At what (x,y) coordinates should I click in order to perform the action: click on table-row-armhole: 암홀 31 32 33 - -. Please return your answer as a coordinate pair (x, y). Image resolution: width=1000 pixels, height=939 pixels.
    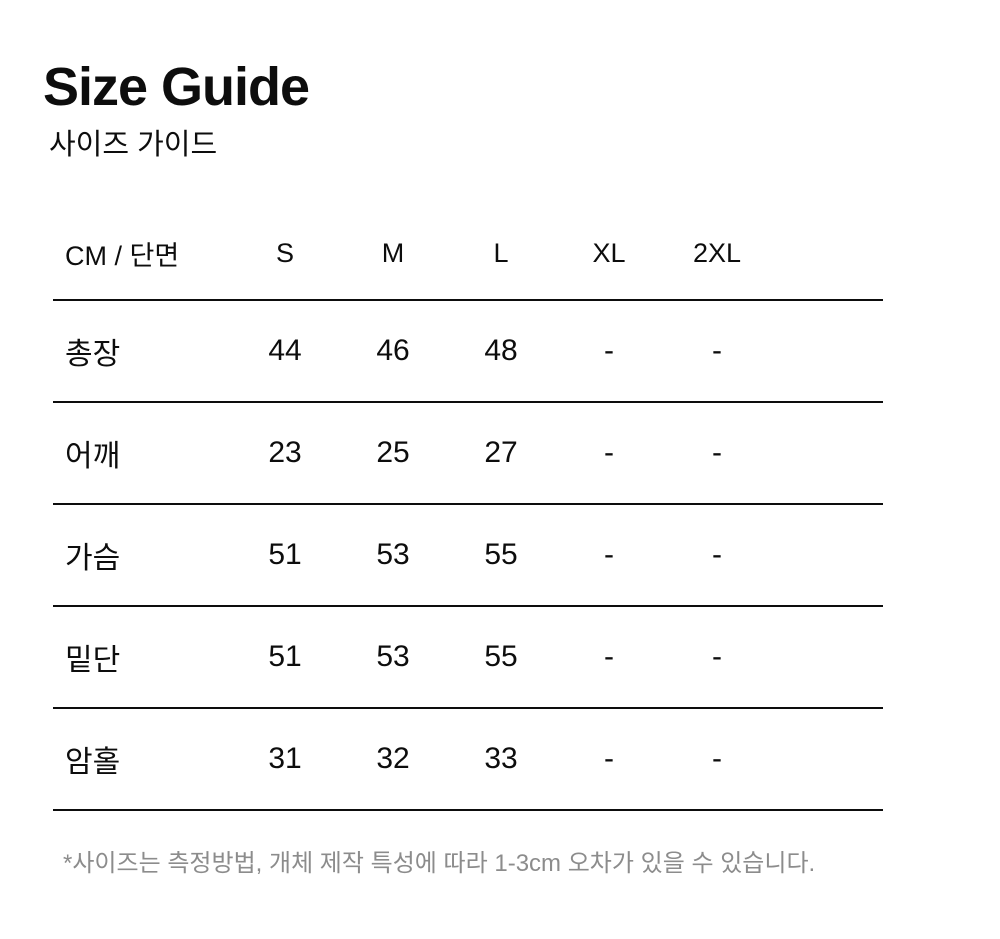
    Looking at the image, I should click on (468, 758).